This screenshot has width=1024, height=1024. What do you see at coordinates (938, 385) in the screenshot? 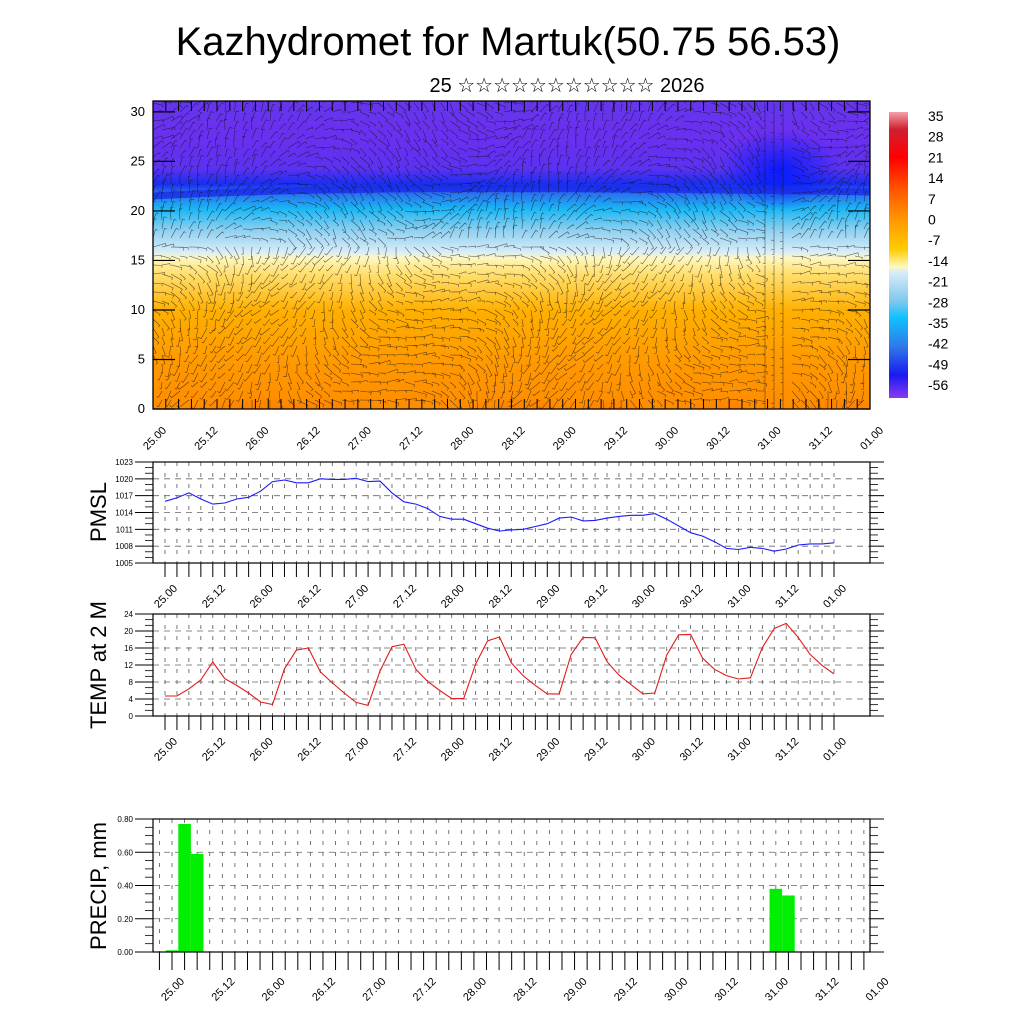
I see `colorbar-label: -56` at bounding box center [938, 385].